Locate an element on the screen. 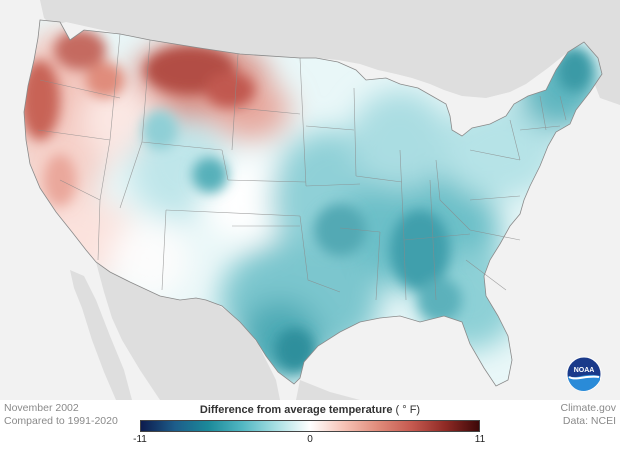 The image size is (620, 450). caption-left: November 2002 Compared to 1991-2020 is located at coordinates (61, 415).